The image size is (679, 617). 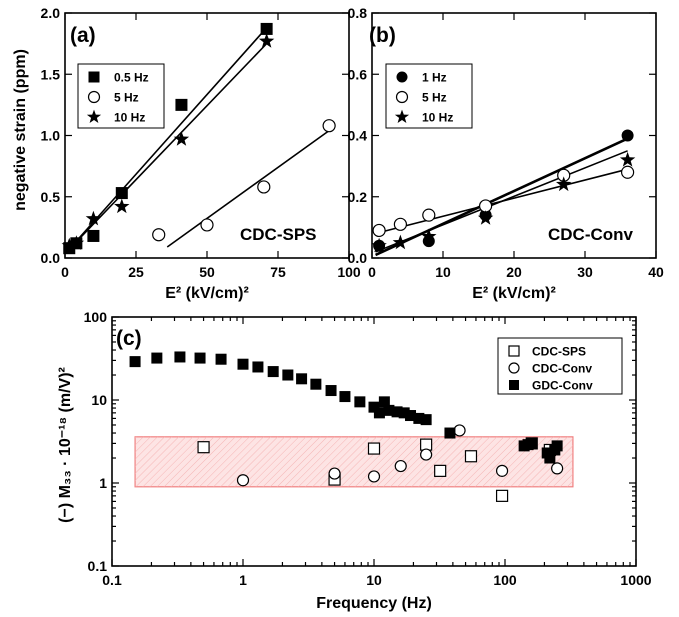 I want to click on panel-label-a: (a), so click(x=83, y=35).